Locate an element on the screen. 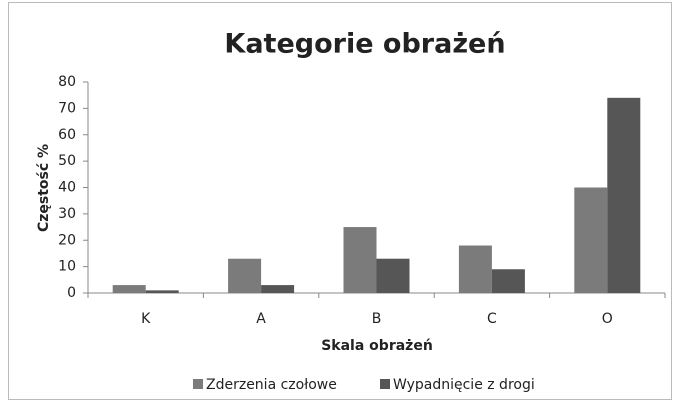 This screenshot has height=401, width=681. x-tick-label: K is located at coordinates (146, 319).